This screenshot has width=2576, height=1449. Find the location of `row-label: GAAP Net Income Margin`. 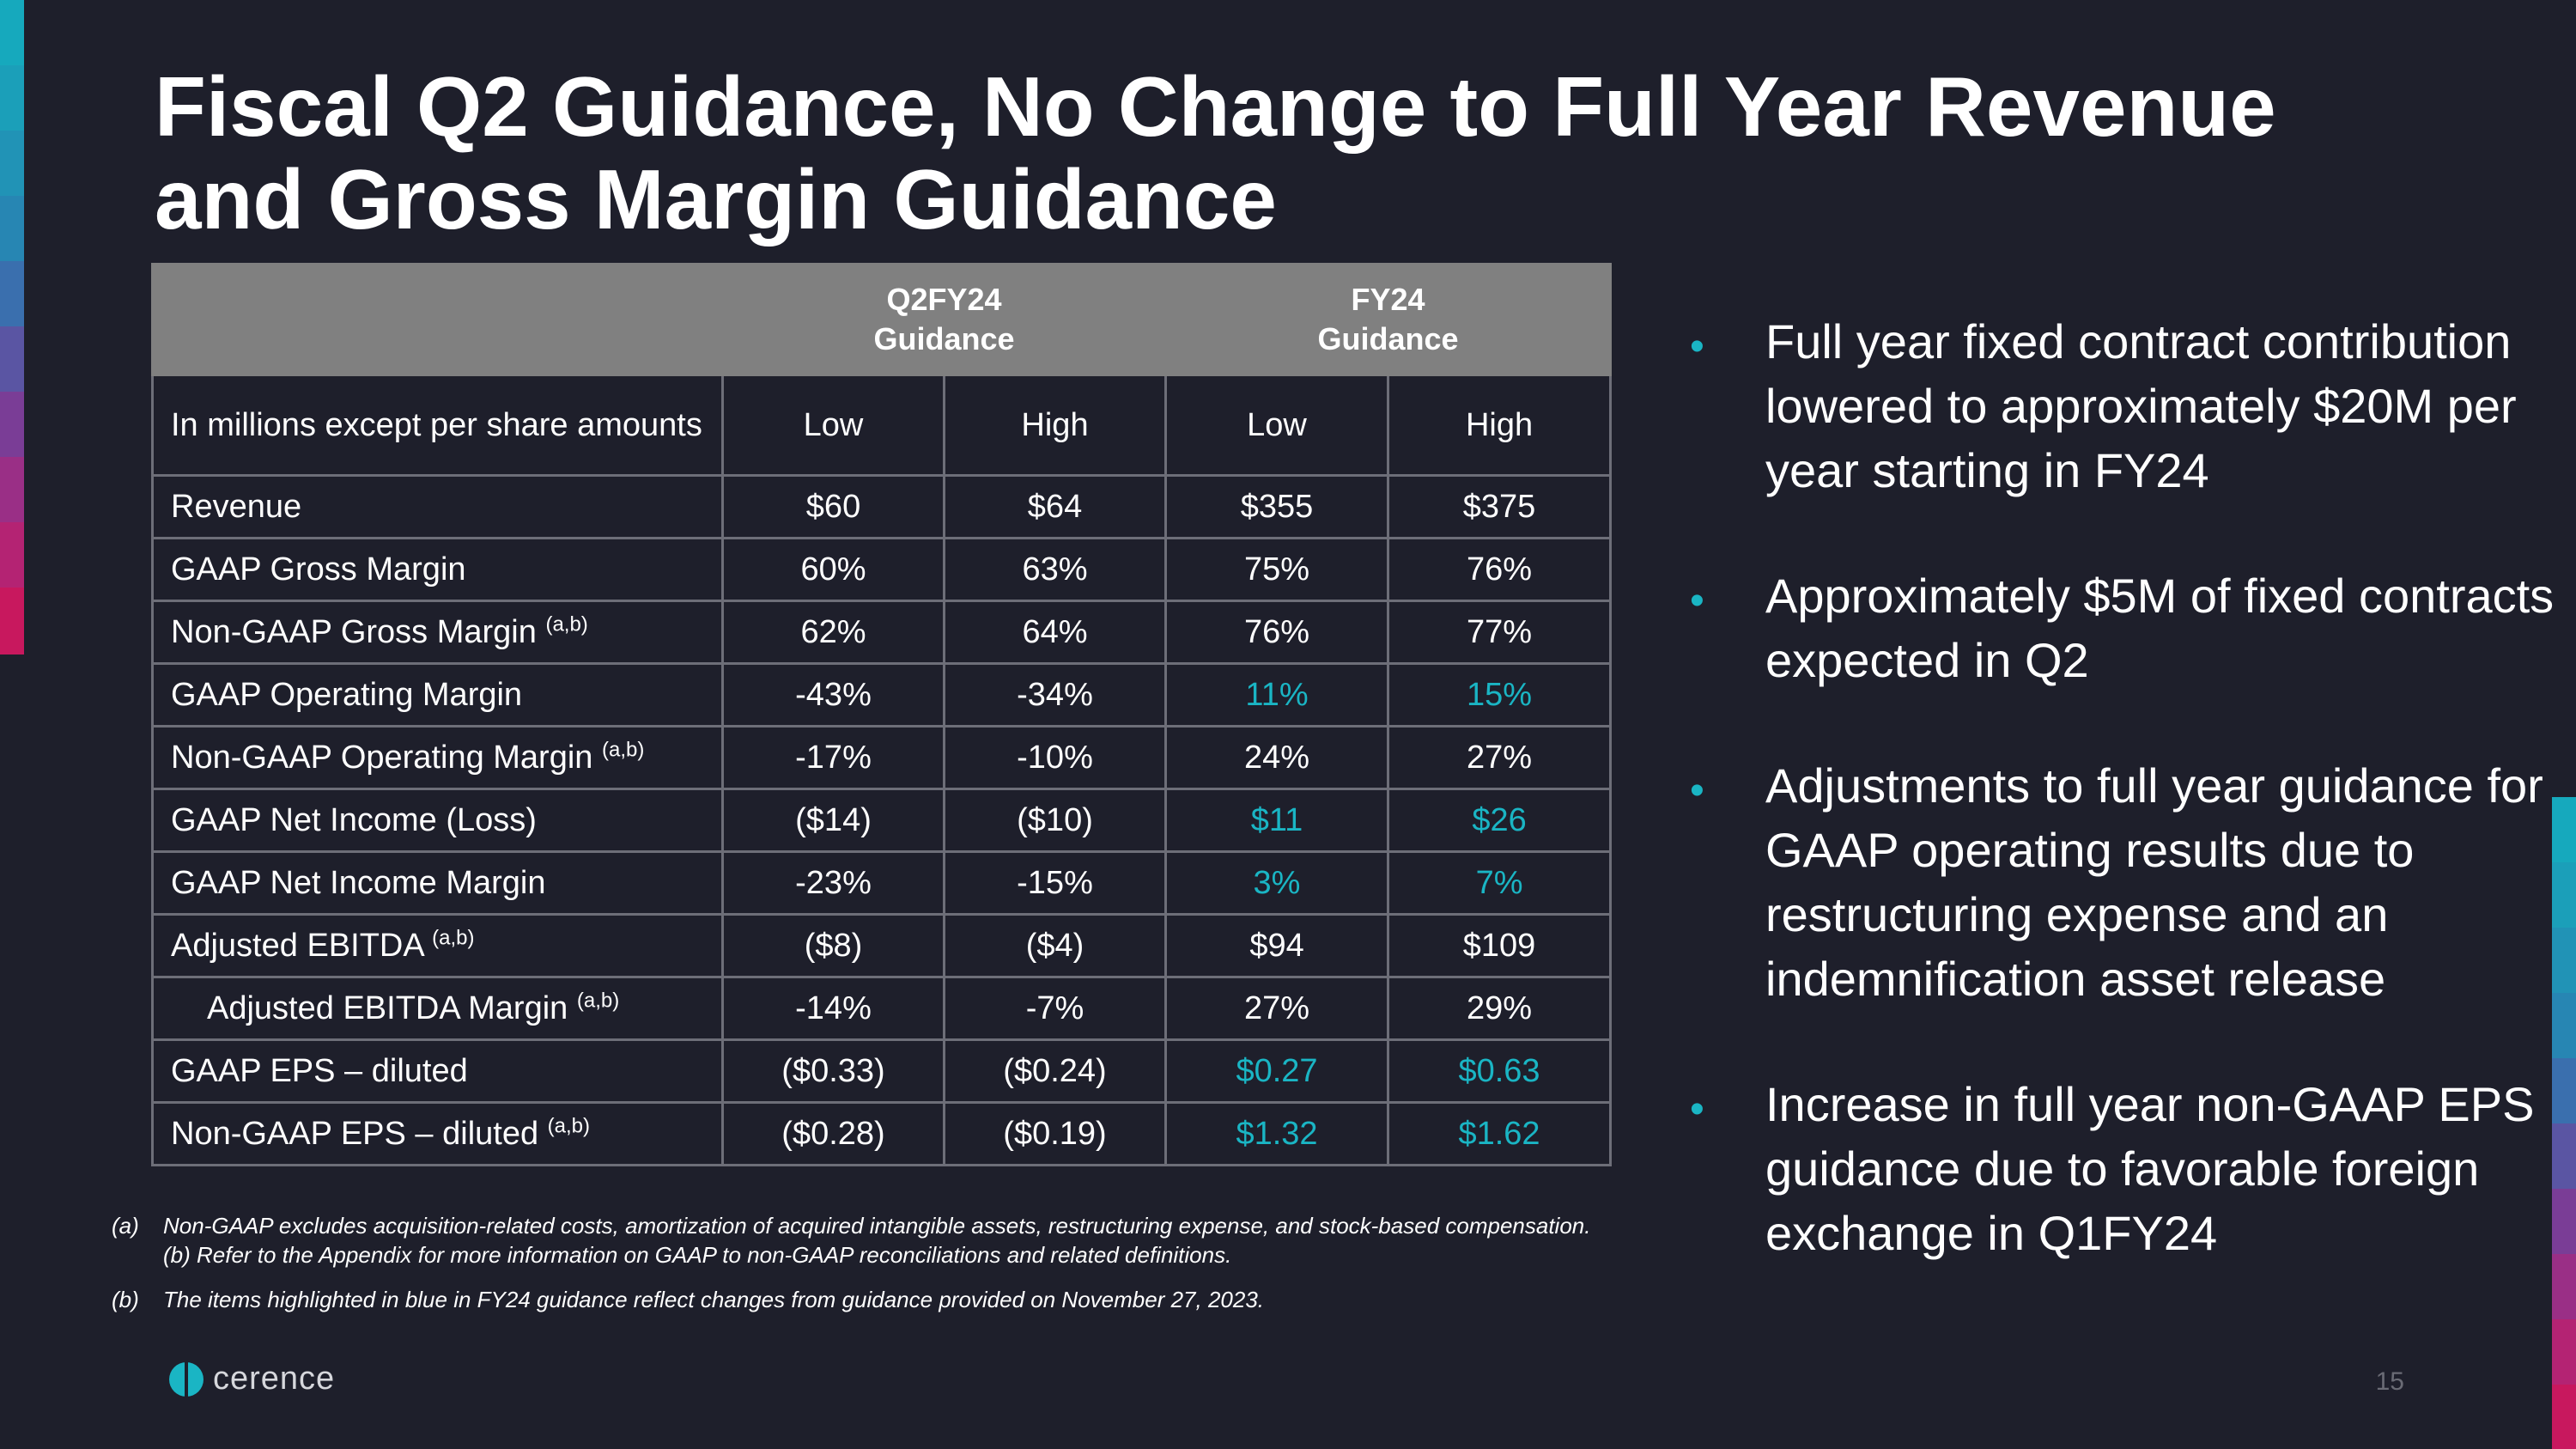

row-label: GAAP Net Income Margin is located at coordinates (438, 883).